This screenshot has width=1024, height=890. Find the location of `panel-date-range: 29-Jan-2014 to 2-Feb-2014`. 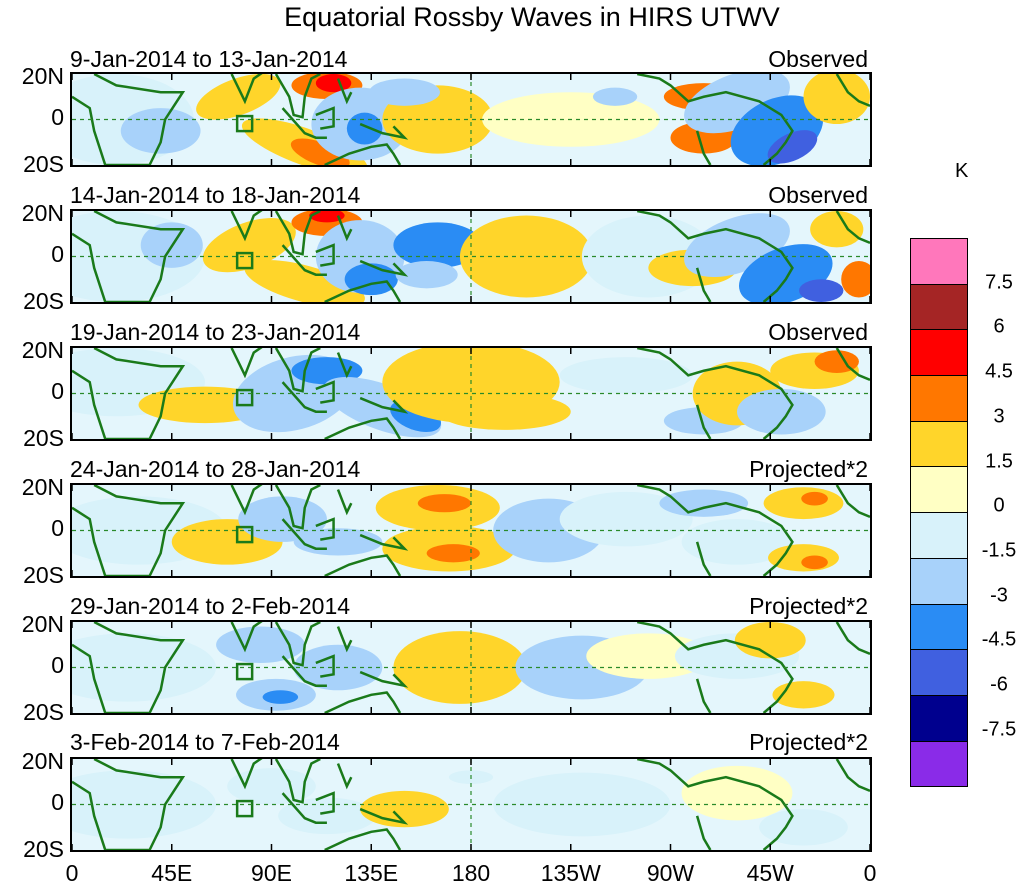

panel-date-range: 29-Jan-2014 to 2-Feb-2014 is located at coordinates (210, 606).